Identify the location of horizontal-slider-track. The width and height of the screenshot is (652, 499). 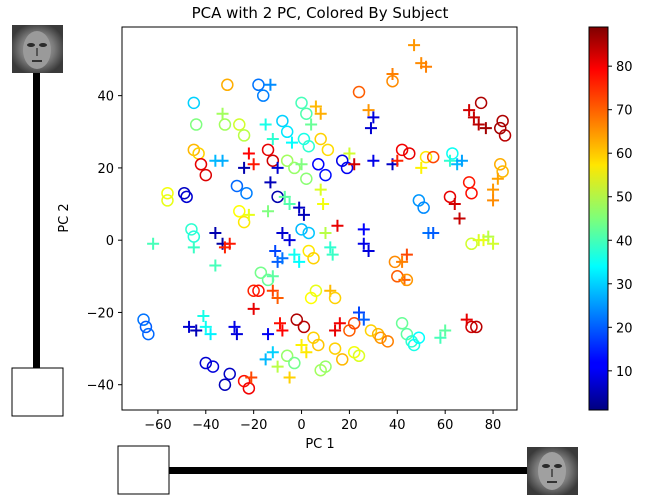
(349, 470).